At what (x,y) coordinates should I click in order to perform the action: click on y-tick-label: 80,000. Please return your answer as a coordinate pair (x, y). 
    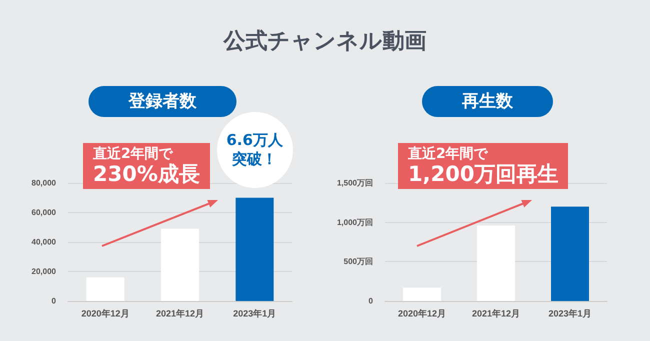
    Looking at the image, I should click on (44, 183).